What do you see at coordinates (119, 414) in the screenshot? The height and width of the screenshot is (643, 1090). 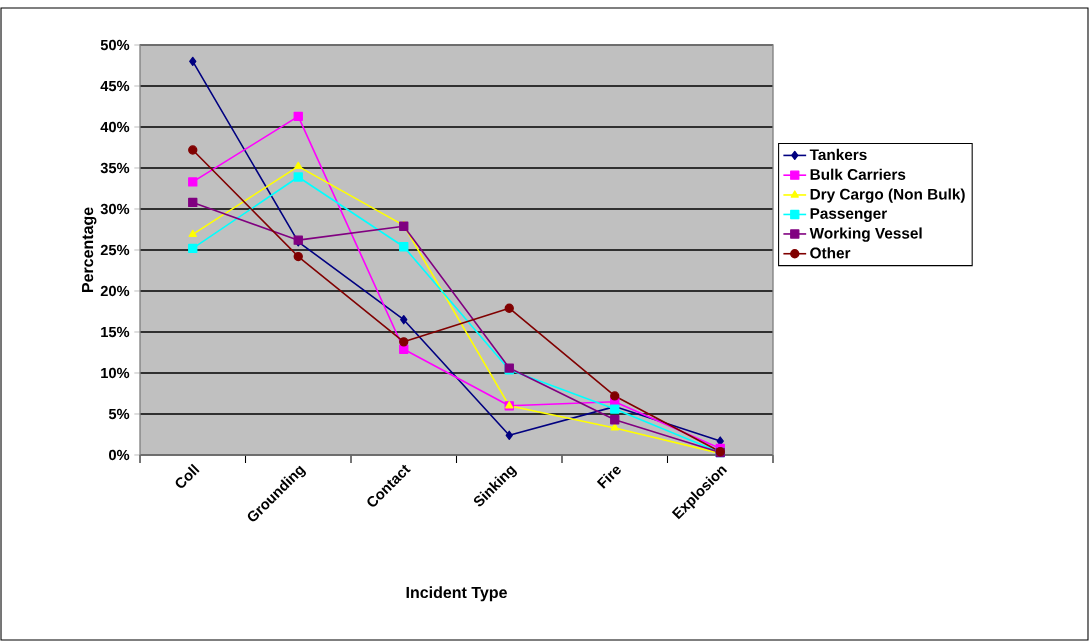 I see `y-tick-label: 5%` at bounding box center [119, 414].